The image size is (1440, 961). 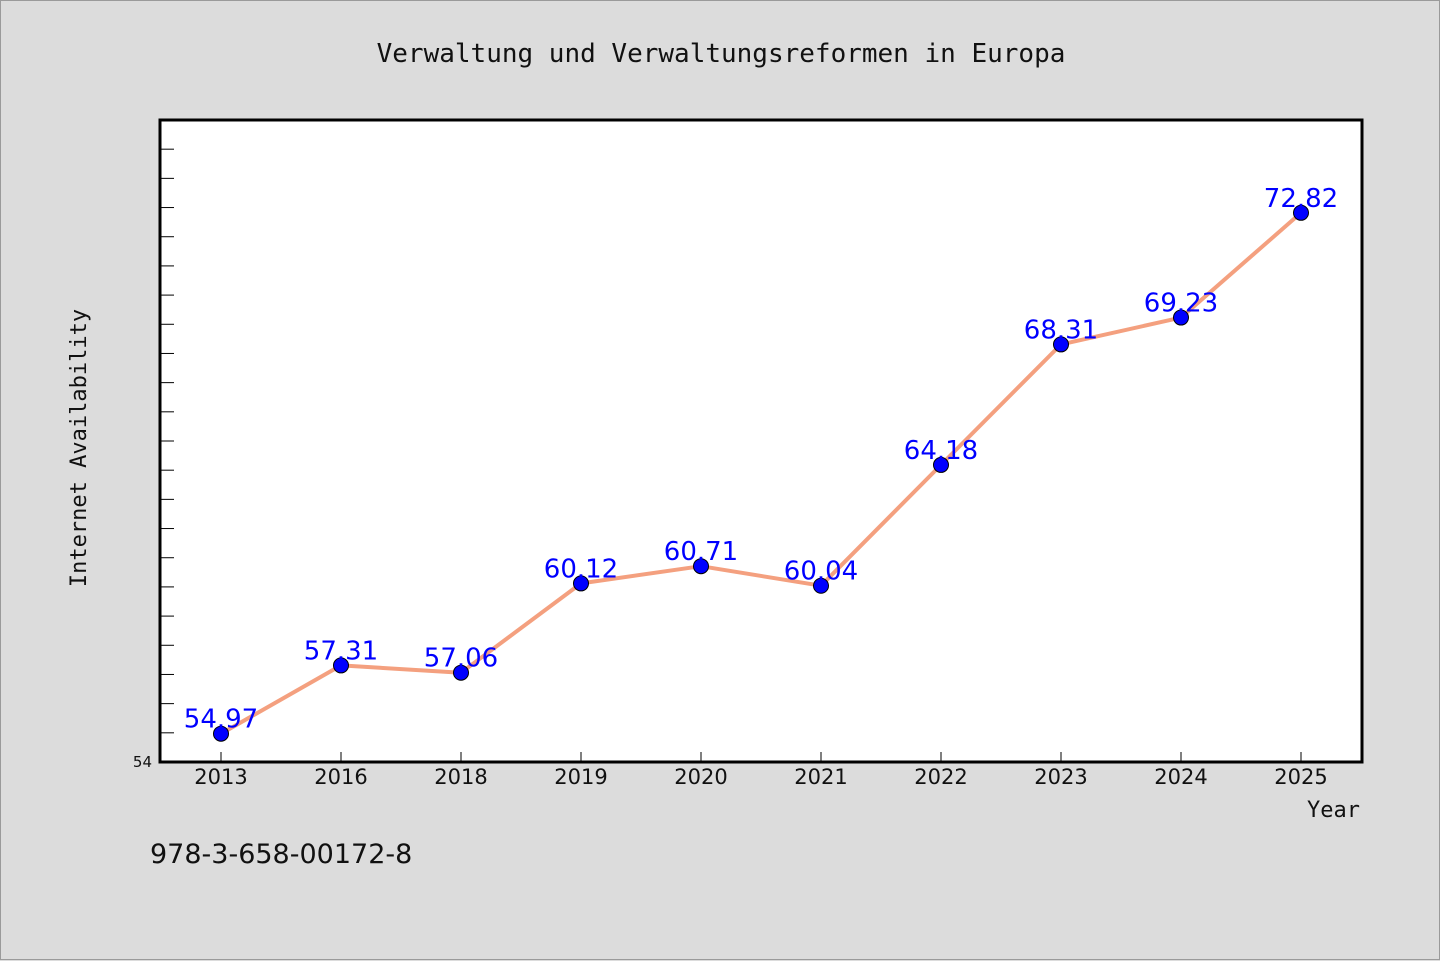 What do you see at coordinates (167, 441) in the screenshot?
I see `y-axis-ticks` at bounding box center [167, 441].